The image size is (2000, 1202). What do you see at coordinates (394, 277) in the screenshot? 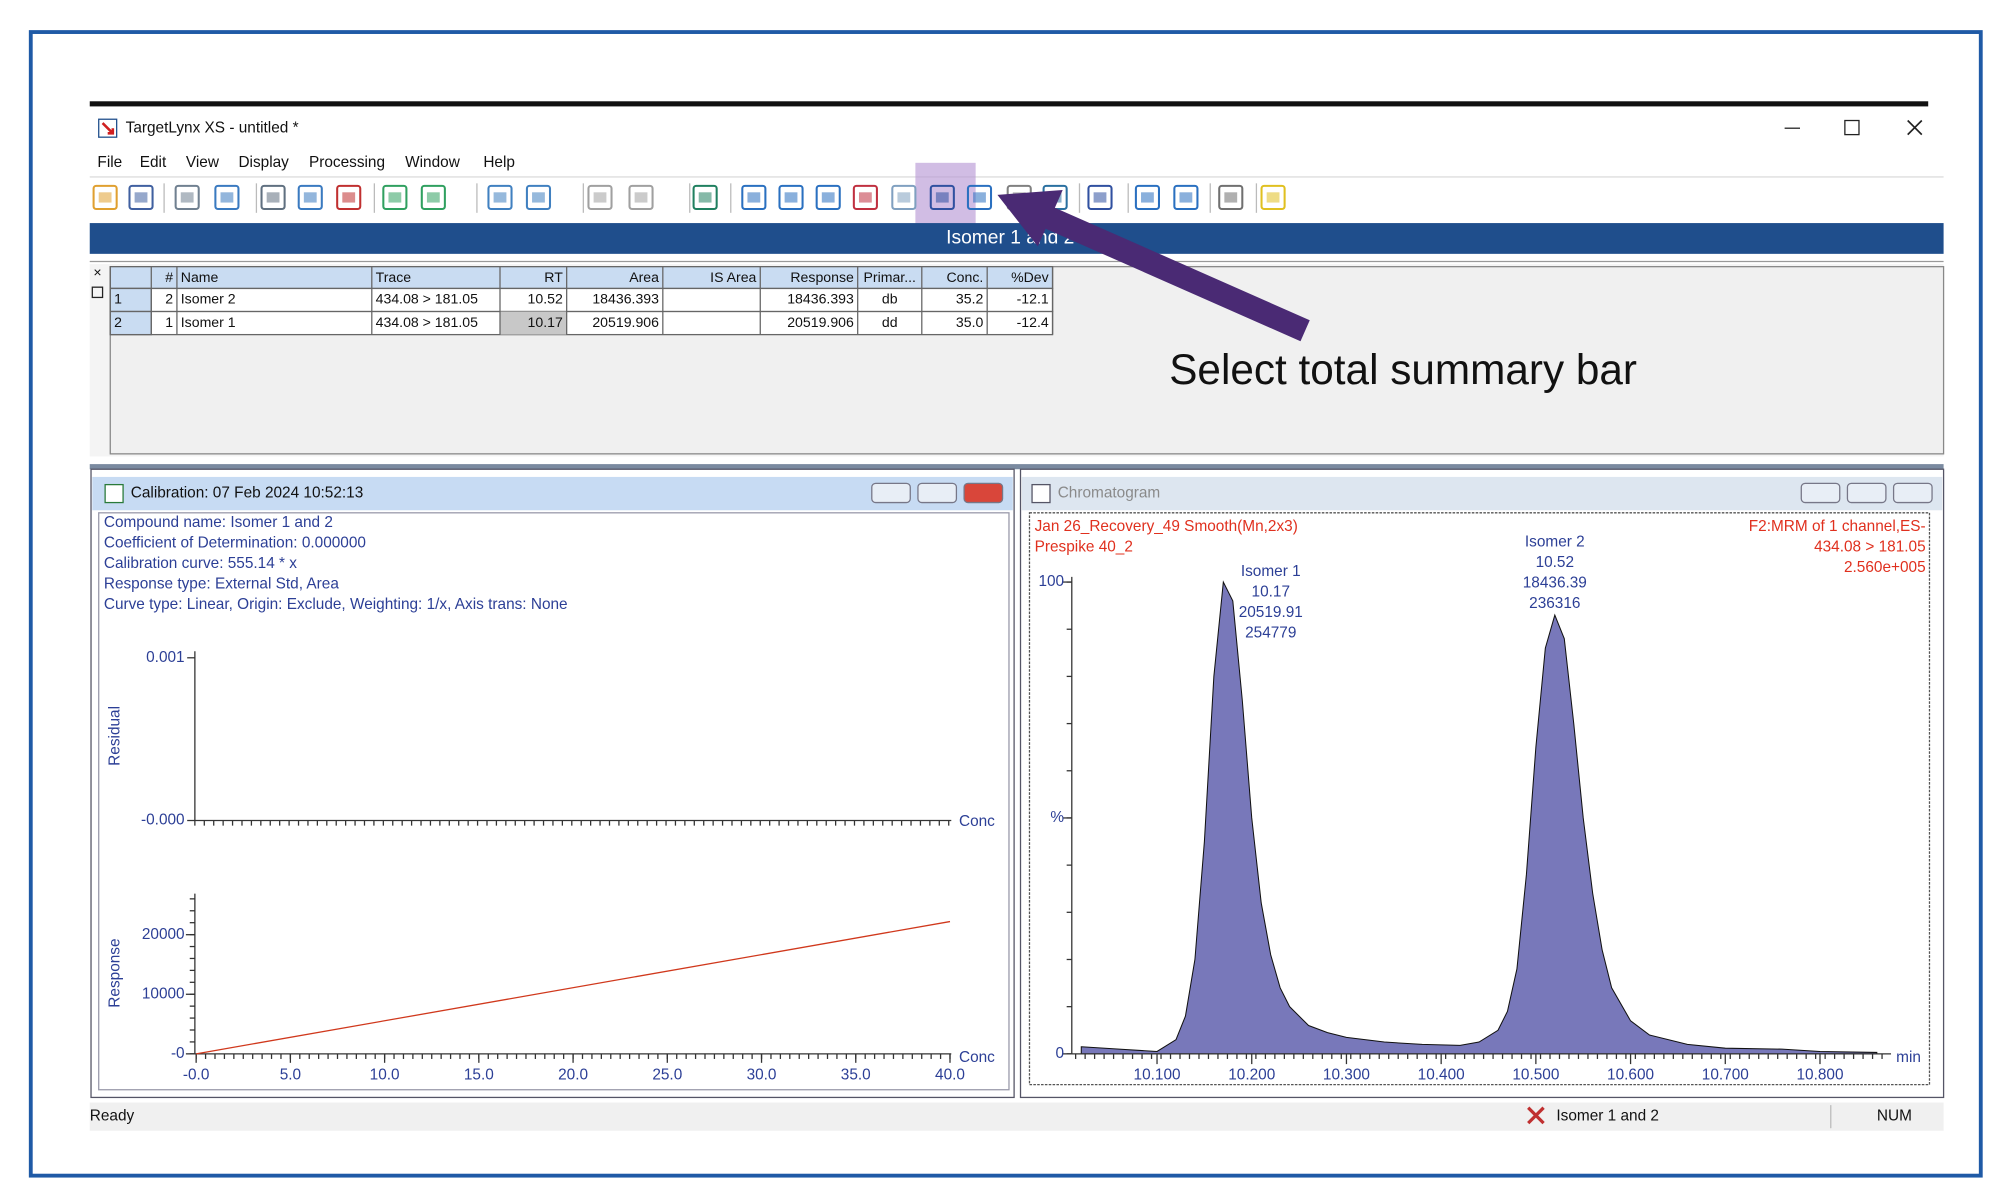
I see `column-header: Trace` at bounding box center [394, 277].